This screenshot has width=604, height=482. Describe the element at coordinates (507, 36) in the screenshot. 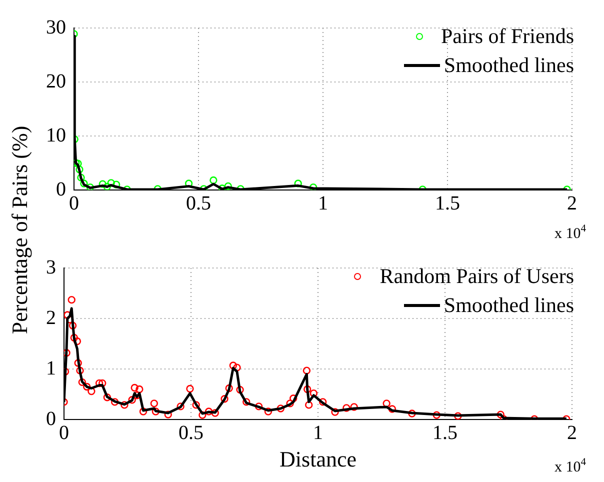

I see `legend-label: Pairs of Friends` at that location.